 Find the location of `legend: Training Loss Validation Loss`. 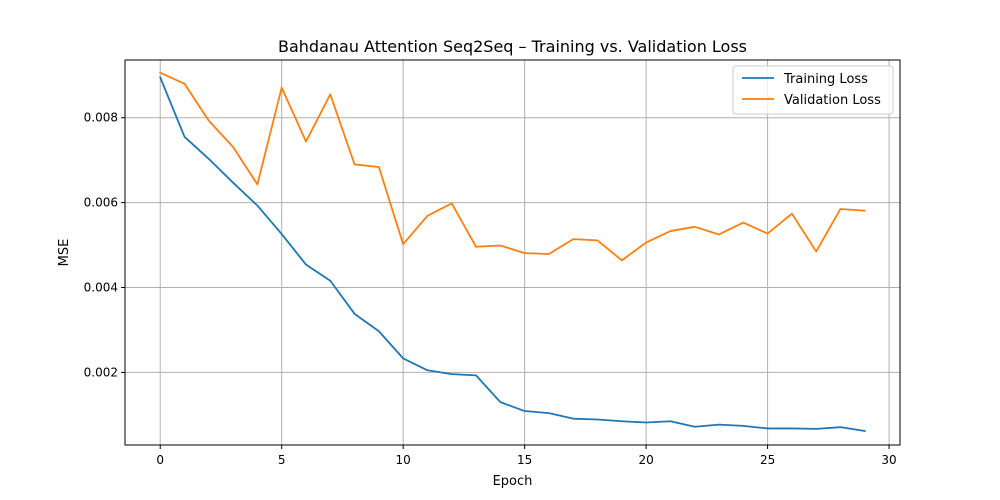

legend: Training Loss Validation Loss is located at coordinates (813, 90).